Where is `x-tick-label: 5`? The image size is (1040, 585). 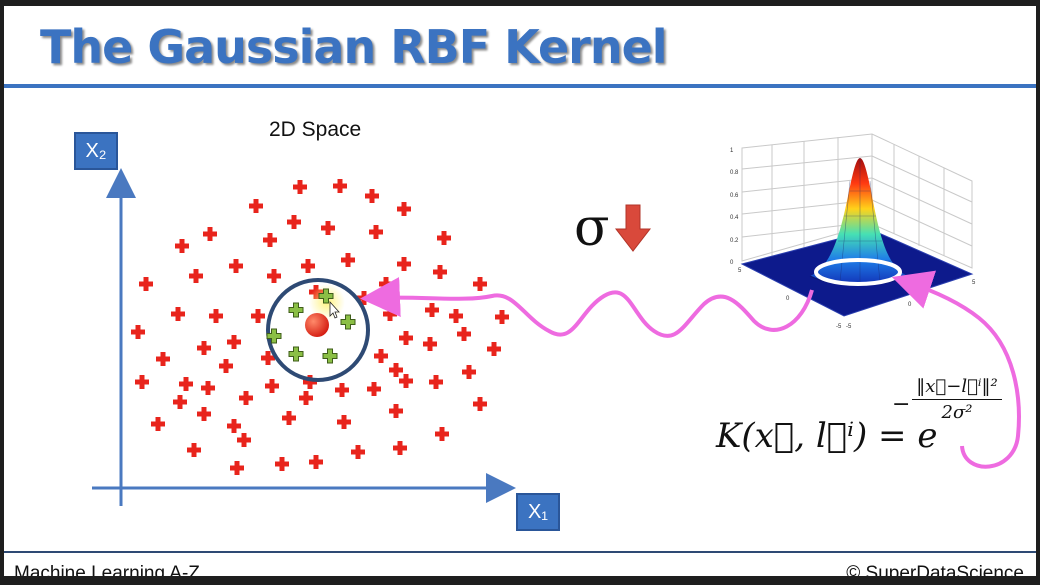 x-tick-label: 5 is located at coordinates (740, 271).